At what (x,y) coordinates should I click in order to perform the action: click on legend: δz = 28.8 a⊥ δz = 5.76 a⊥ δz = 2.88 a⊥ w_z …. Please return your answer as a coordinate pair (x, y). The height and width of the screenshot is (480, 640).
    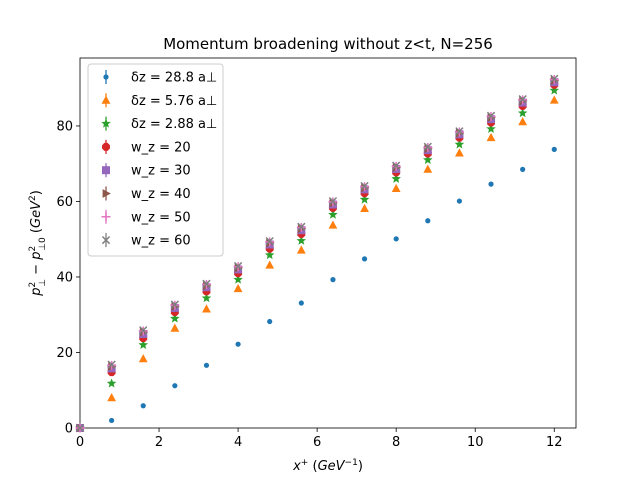
    Looking at the image, I should click on (155, 160).